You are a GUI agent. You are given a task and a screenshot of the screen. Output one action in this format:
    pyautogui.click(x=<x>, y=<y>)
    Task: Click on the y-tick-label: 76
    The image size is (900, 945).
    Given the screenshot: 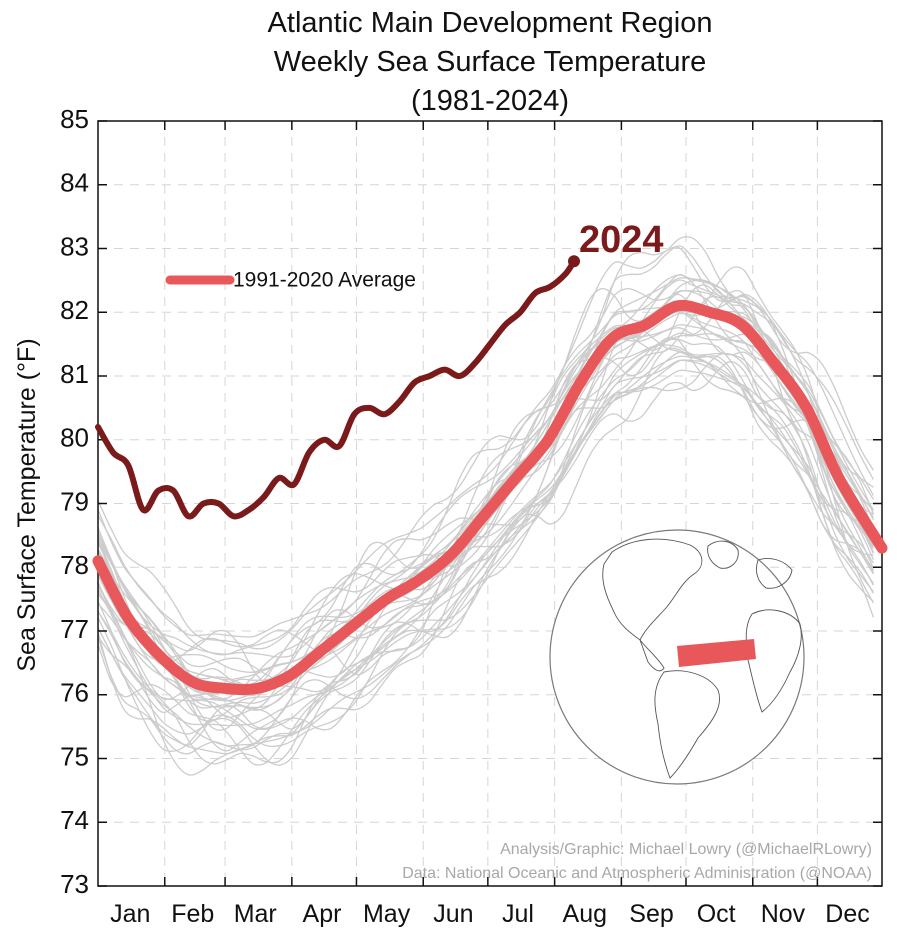 What is the action you would take?
    pyautogui.click(x=74, y=693)
    